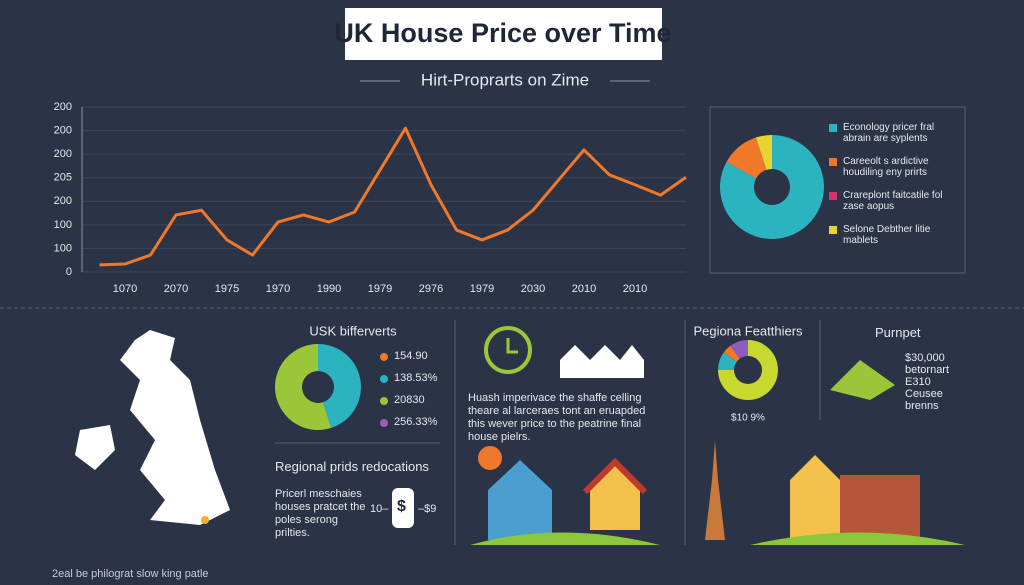 The height and width of the screenshot is (585, 1024). I want to click on legend-entry: 256.33%, so click(408, 422).